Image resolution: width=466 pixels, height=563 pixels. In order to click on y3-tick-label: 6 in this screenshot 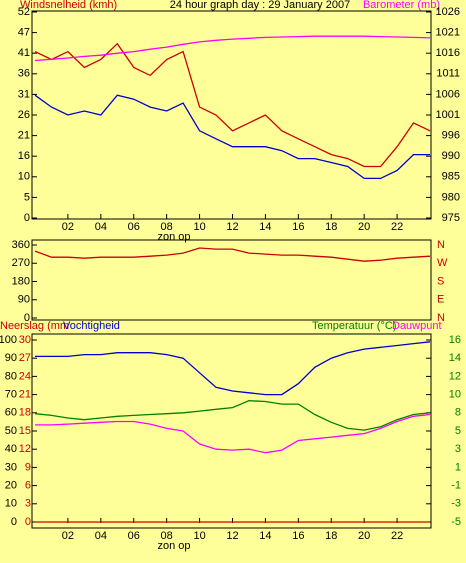, I will do `click(28, 486)`.